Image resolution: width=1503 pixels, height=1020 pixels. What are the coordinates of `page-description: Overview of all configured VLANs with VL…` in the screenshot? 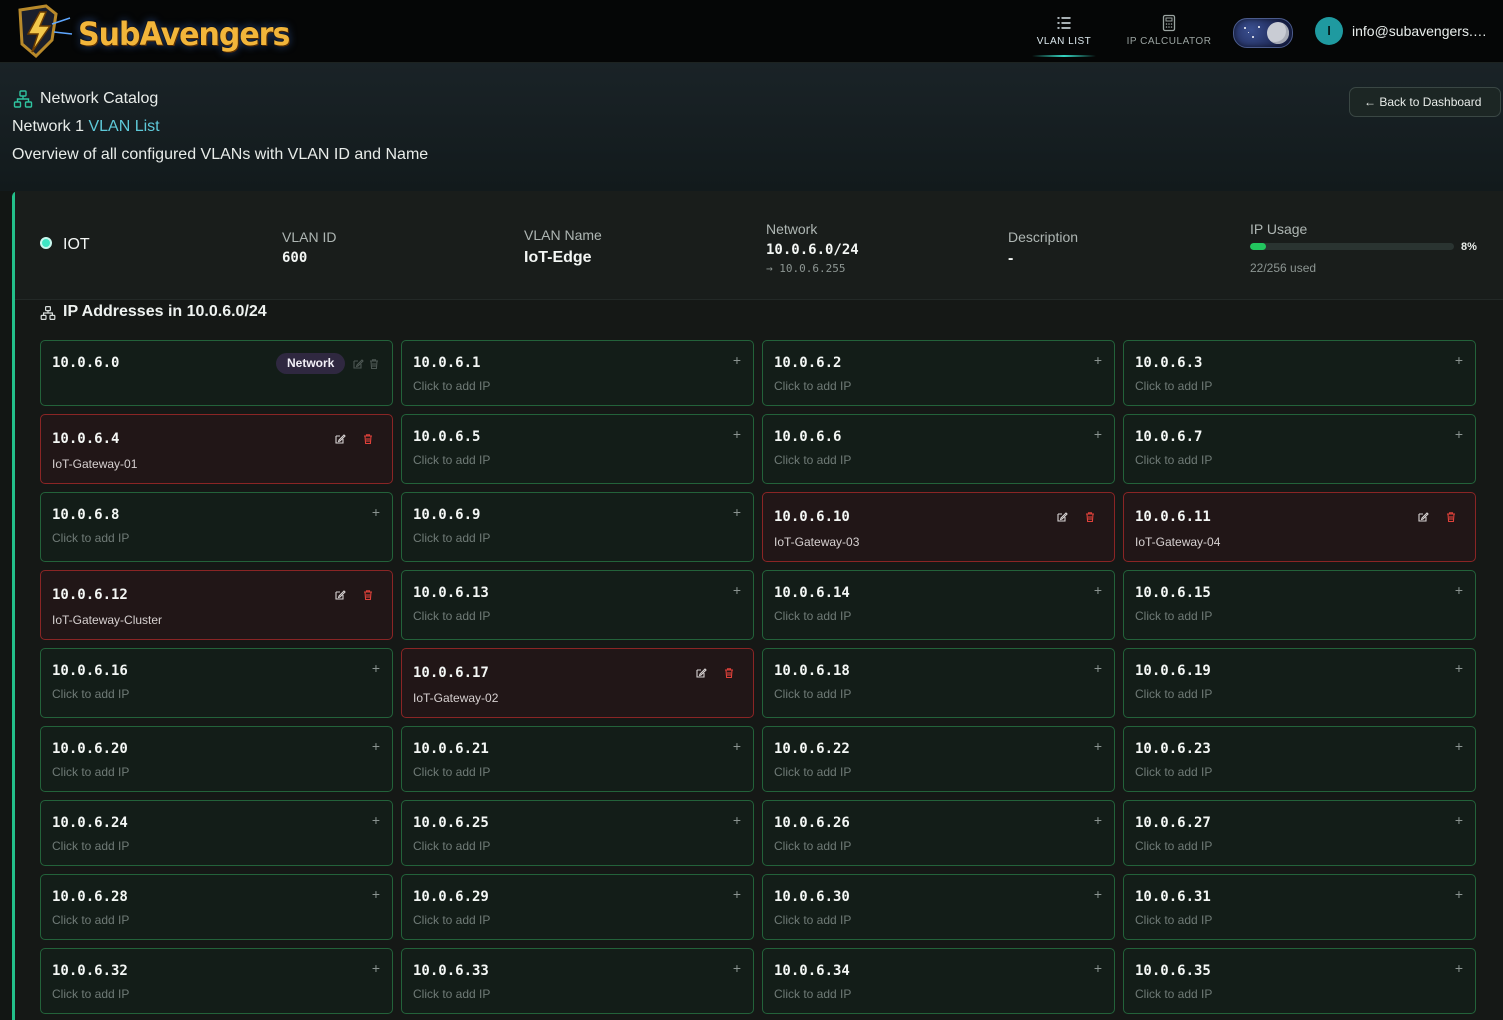 It's located at (220, 154).